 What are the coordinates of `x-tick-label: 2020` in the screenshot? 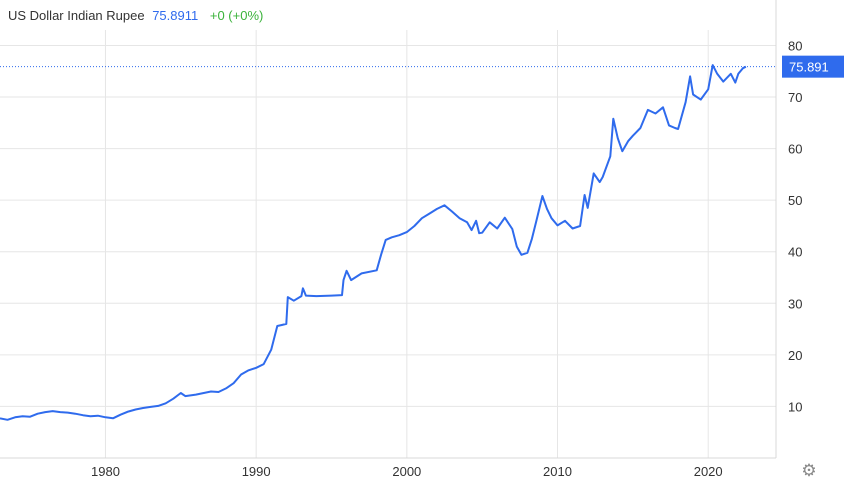 It's located at (708, 471).